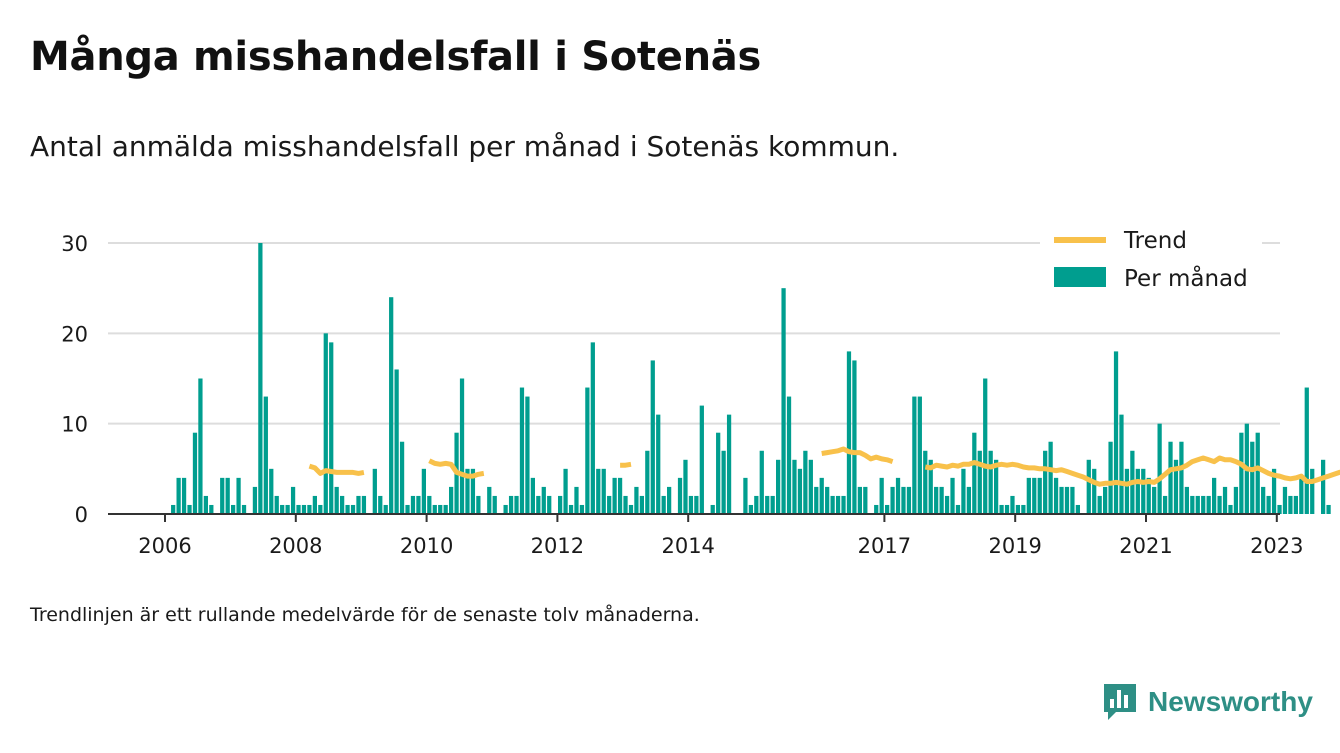 This screenshot has height=753, width=1340. I want to click on x-tick-label: 2012, so click(557, 546).